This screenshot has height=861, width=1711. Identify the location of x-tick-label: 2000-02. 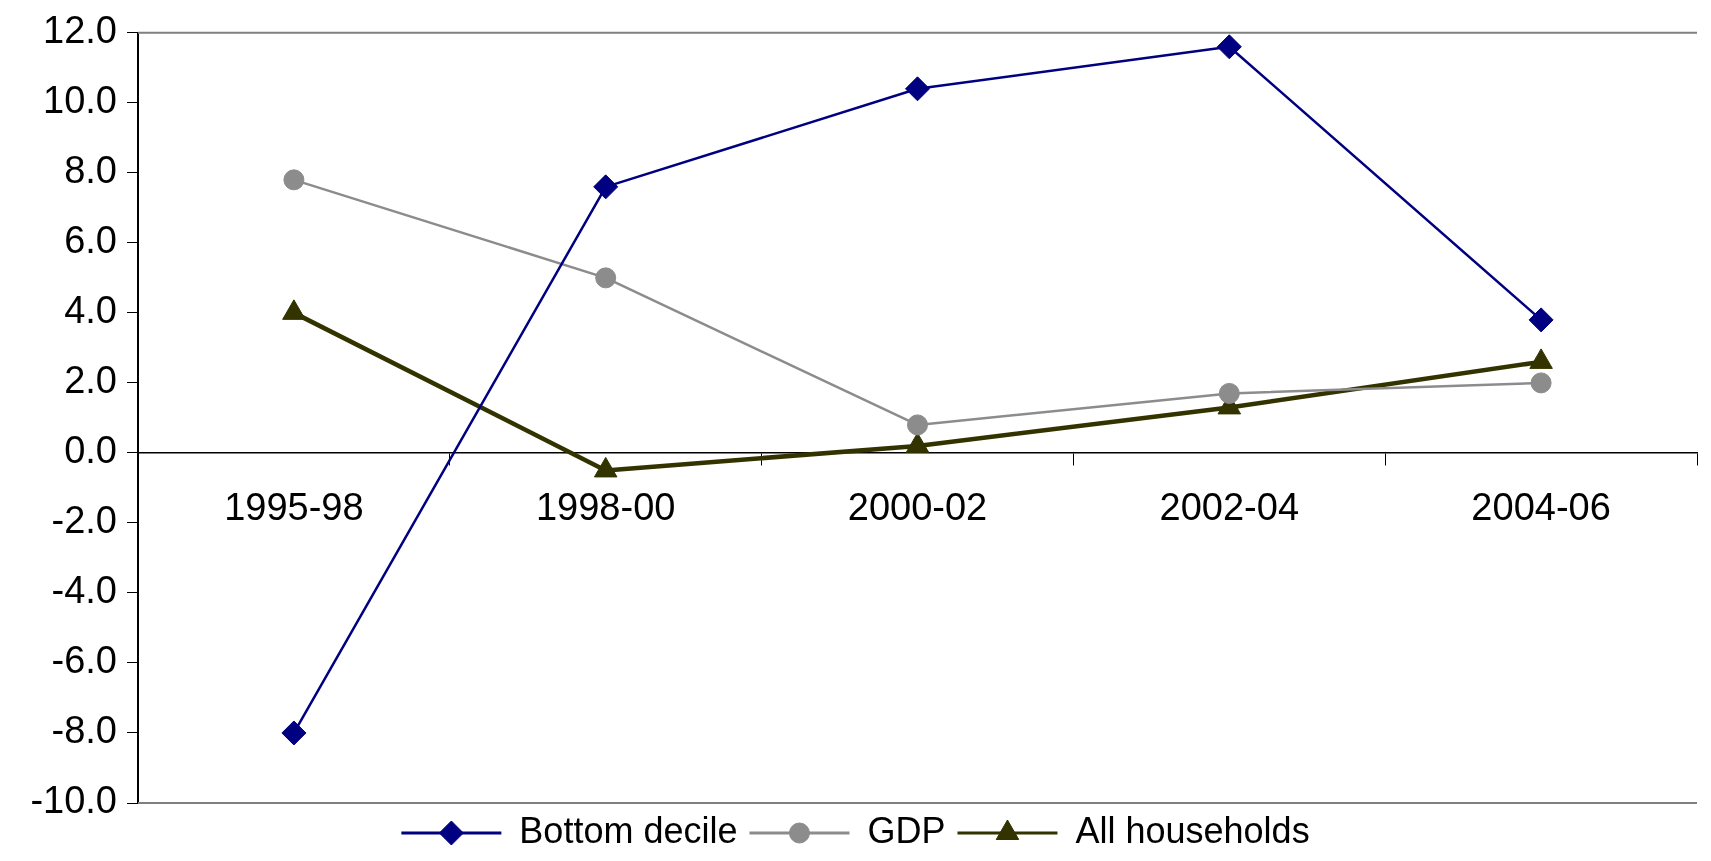
(917, 507).